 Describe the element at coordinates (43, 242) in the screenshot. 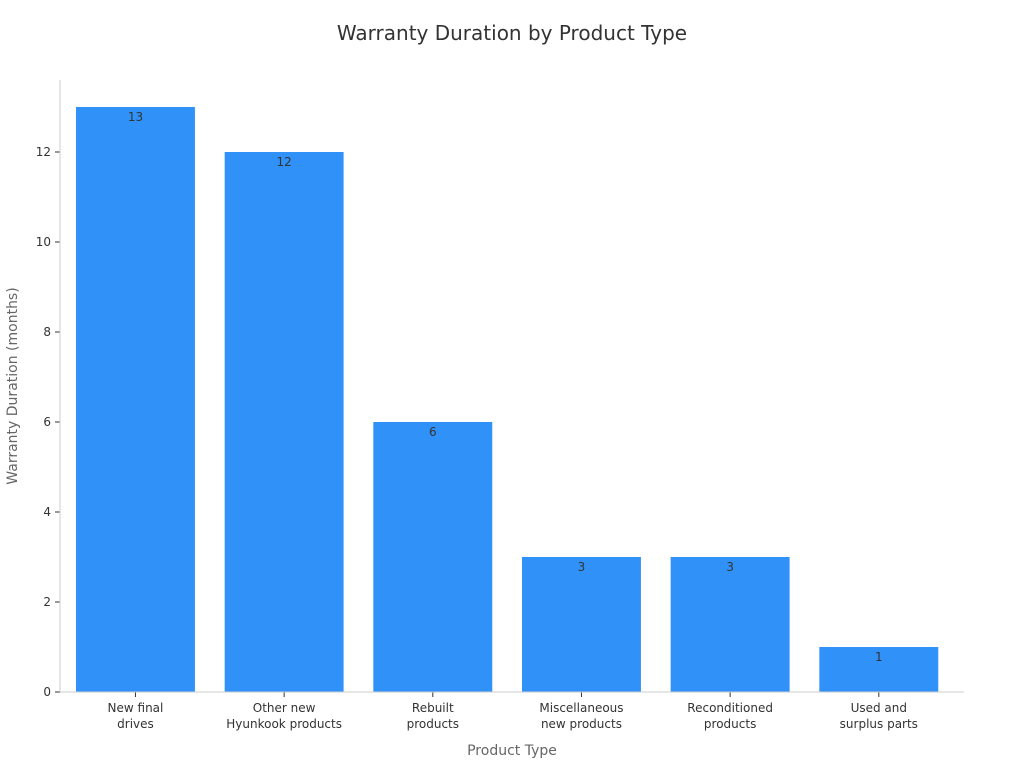

I see `y-tick-label-5: 10` at that location.